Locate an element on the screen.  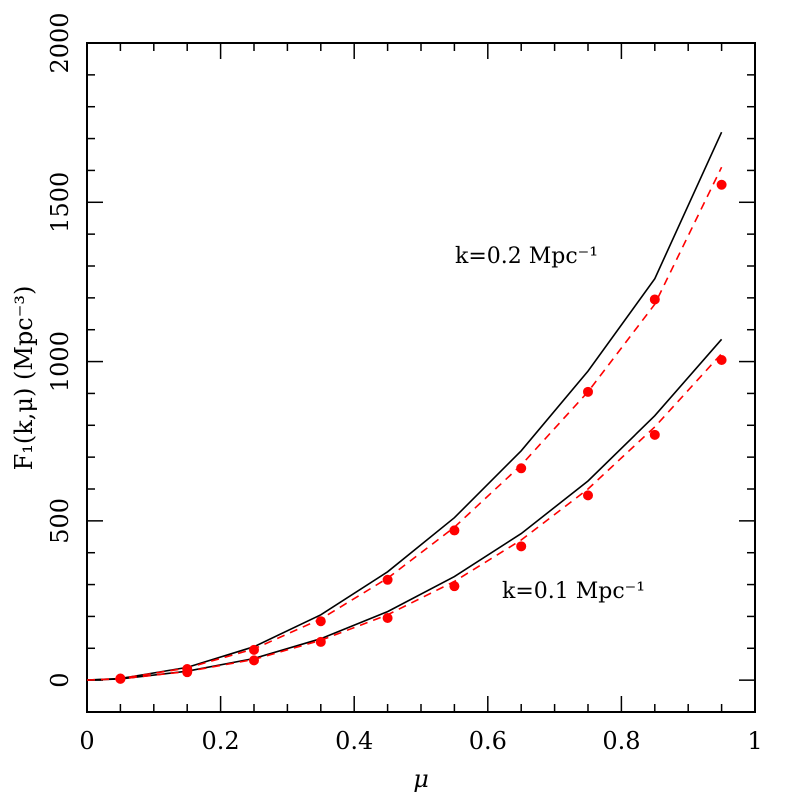
y-tick-label: 1000 is located at coordinates (60, 361).